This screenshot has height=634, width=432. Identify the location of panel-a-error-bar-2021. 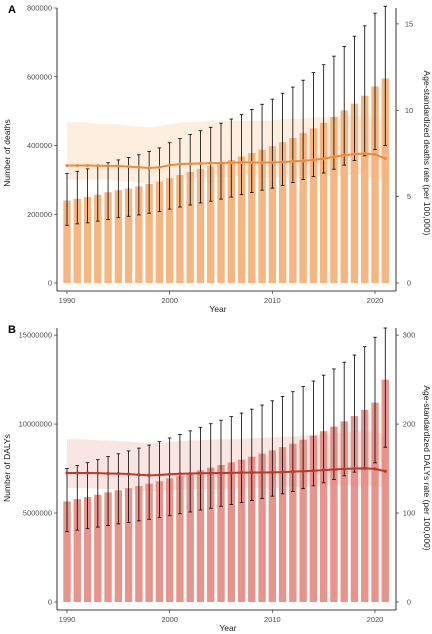
(385, 75).